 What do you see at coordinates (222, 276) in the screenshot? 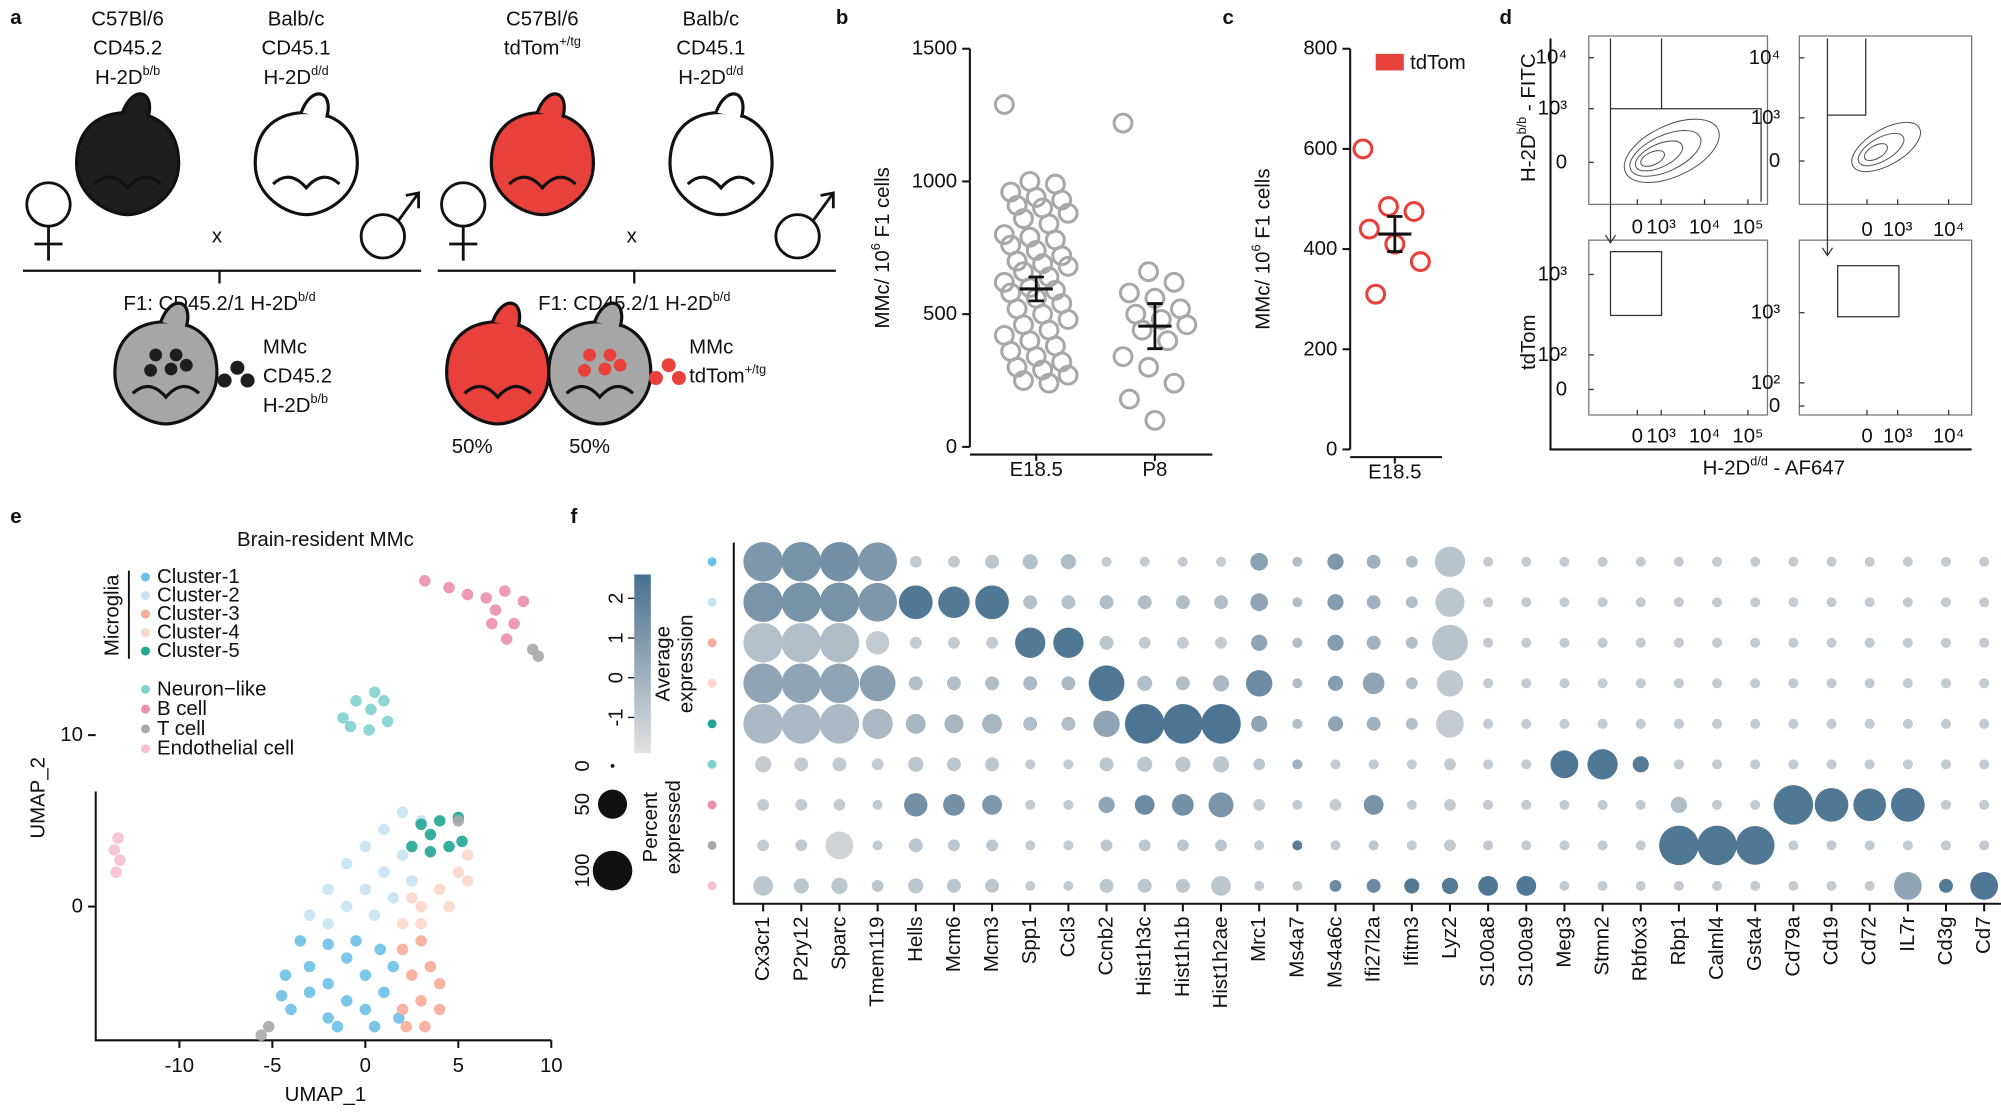
I see `cross-line` at bounding box center [222, 276].